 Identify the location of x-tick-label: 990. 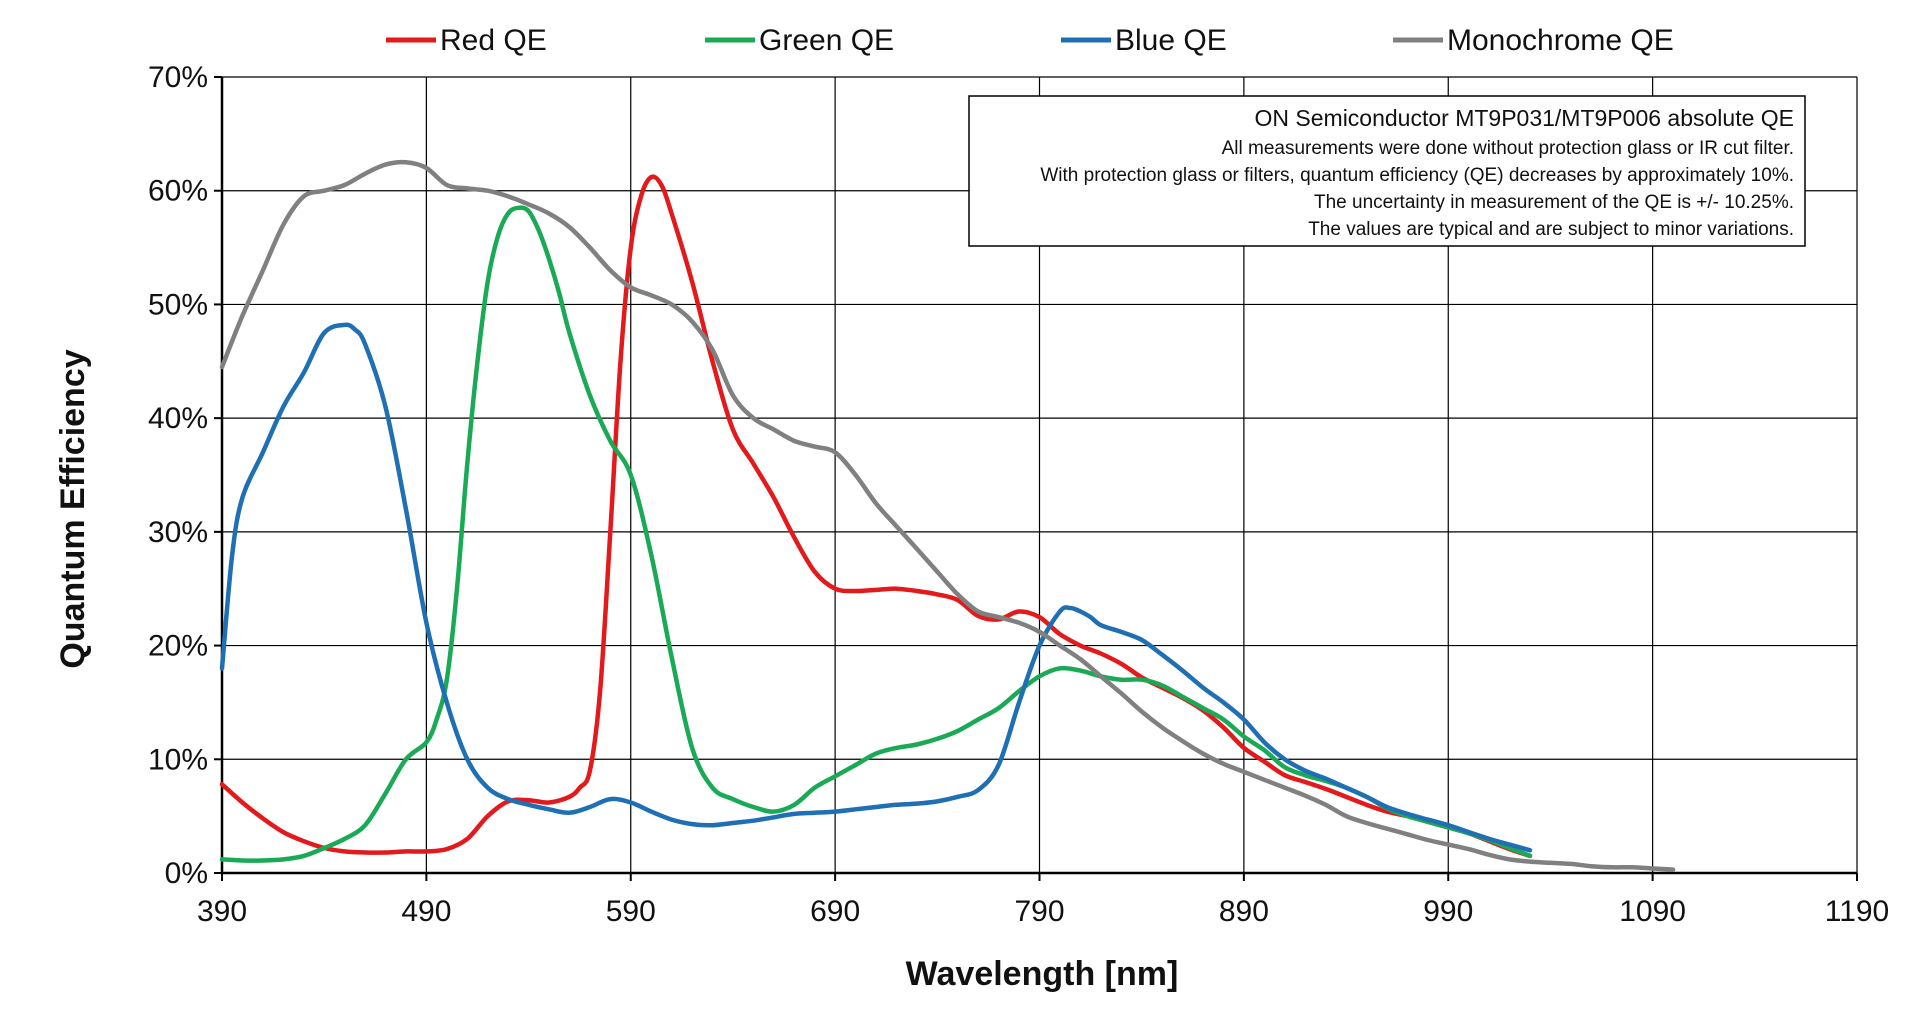
(1448, 911).